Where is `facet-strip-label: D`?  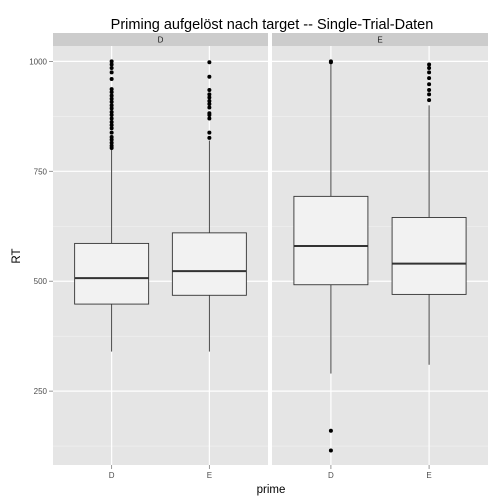
facet-strip-label: D is located at coordinates (161, 40).